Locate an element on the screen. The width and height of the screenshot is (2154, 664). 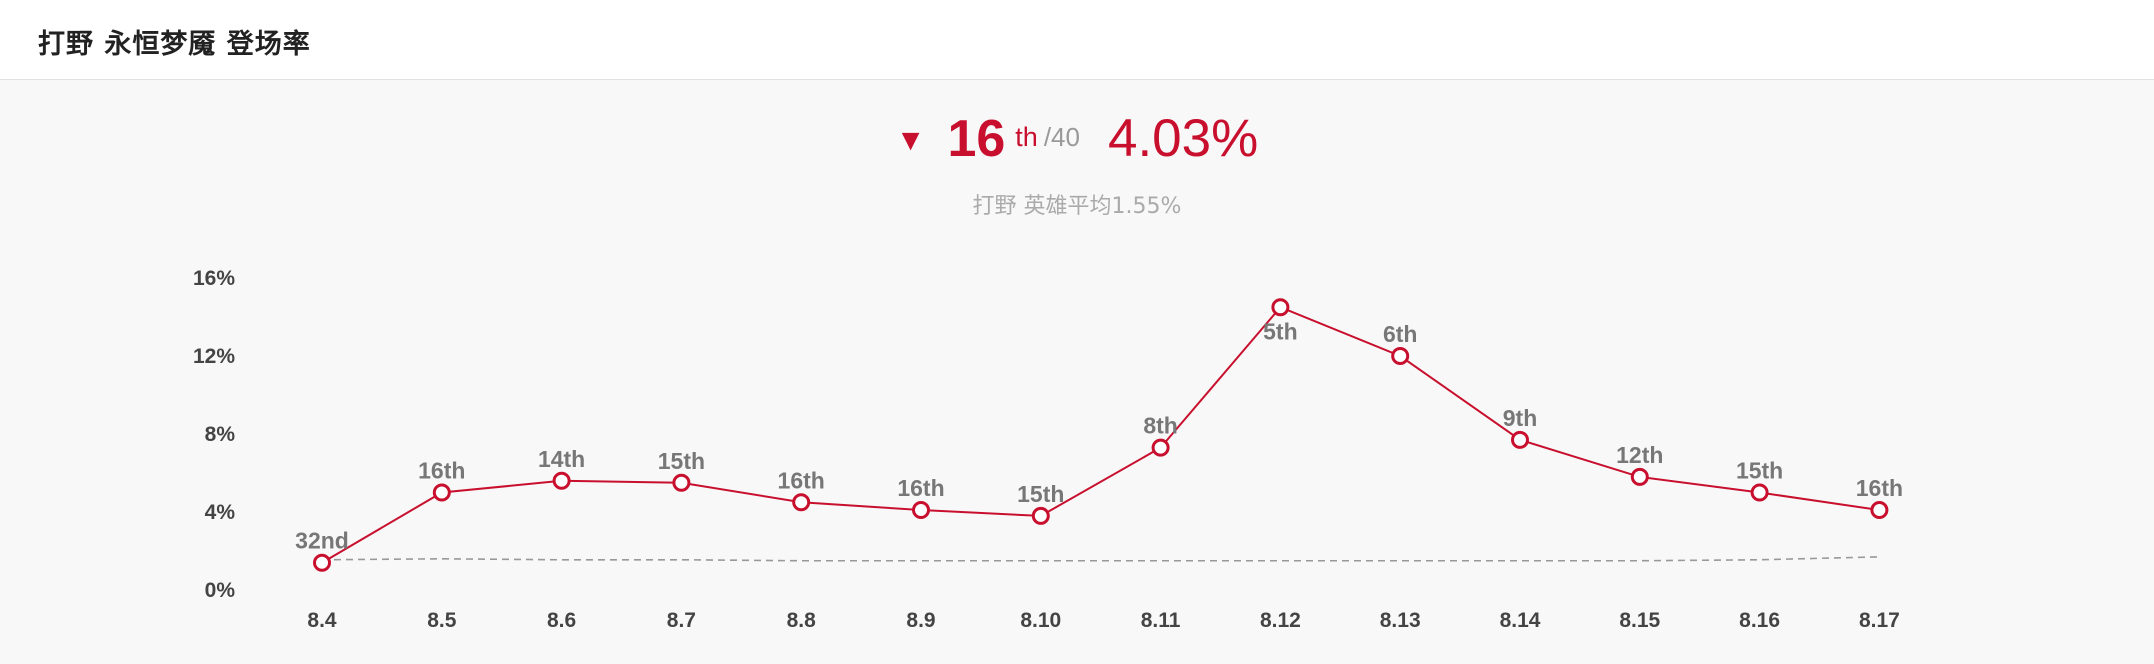
data-label: 12th is located at coordinates (1639, 455).